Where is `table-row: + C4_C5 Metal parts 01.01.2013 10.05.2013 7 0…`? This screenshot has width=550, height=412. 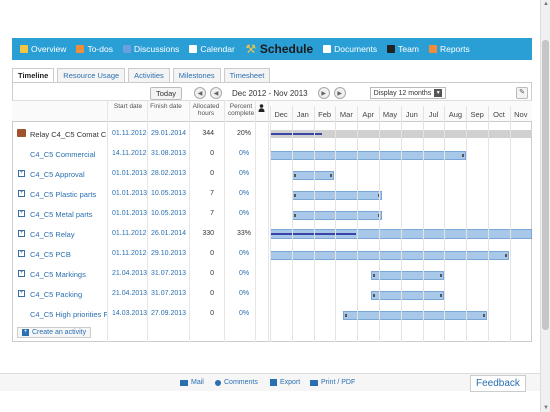 table-row: + C4_C5 Metal parts 01.01.2013 10.05.2013 7 0… is located at coordinates (272, 214).